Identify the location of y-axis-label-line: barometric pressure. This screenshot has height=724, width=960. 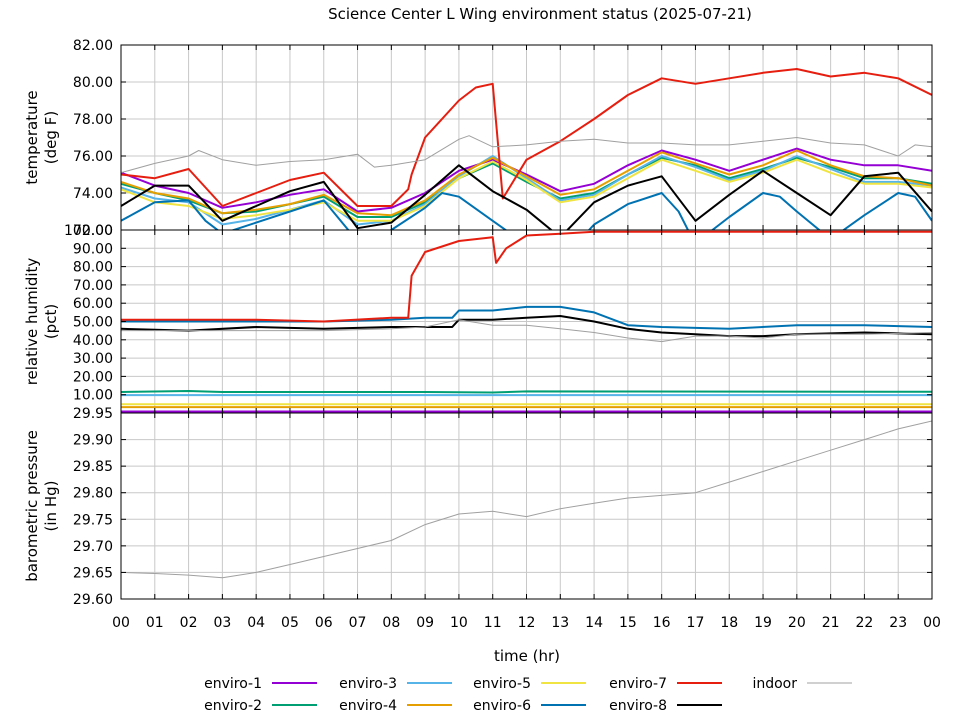
(32, 506).